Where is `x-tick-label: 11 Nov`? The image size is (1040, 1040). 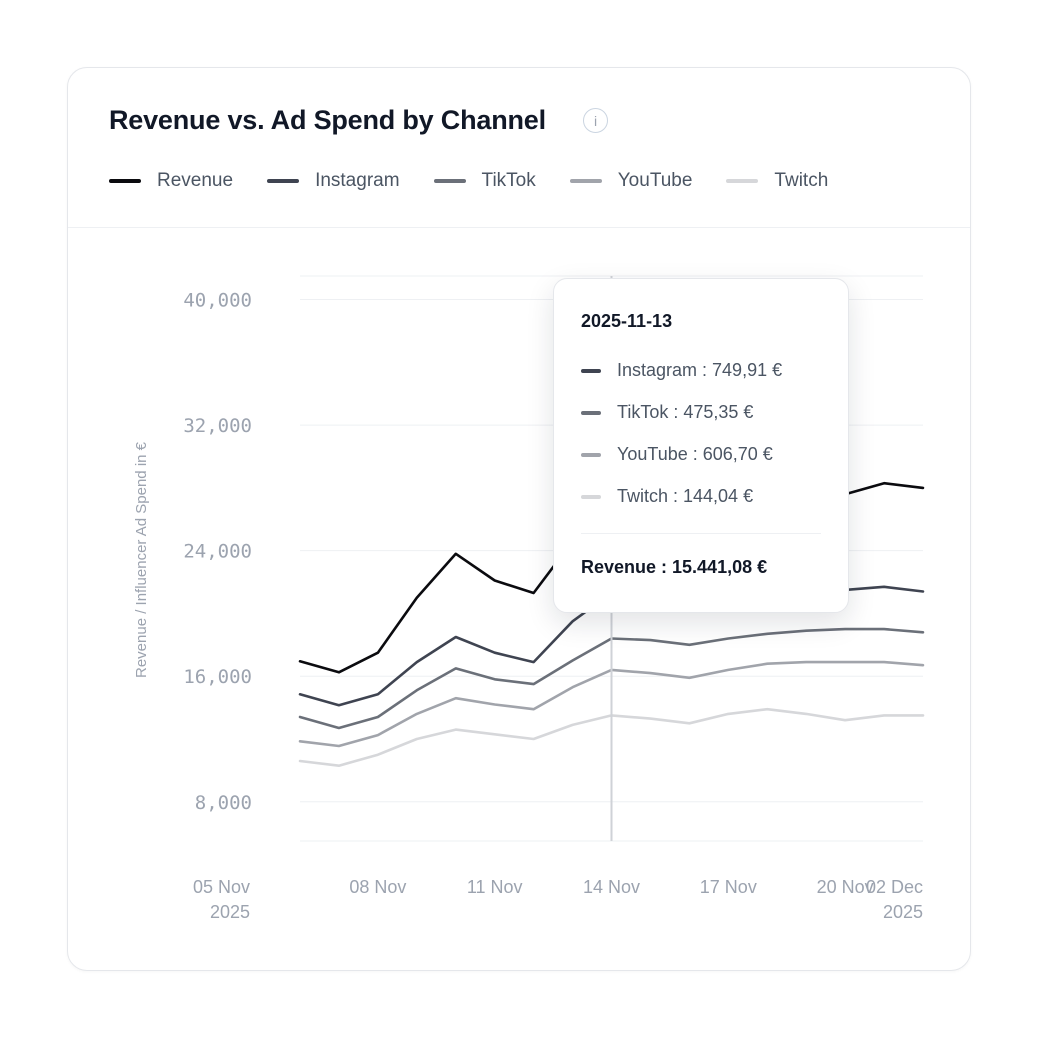 x-tick-label: 11 Nov is located at coordinates (495, 887).